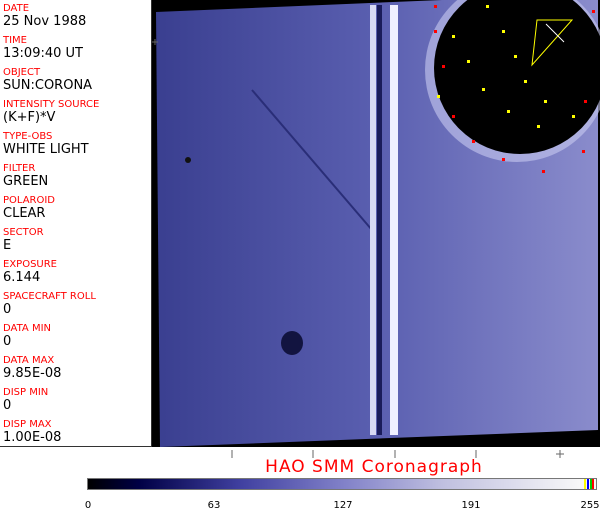  What do you see at coordinates (374, 467) in the screenshot?
I see `instrument-title: HAO SMM Coronagraph` at bounding box center [374, 467].